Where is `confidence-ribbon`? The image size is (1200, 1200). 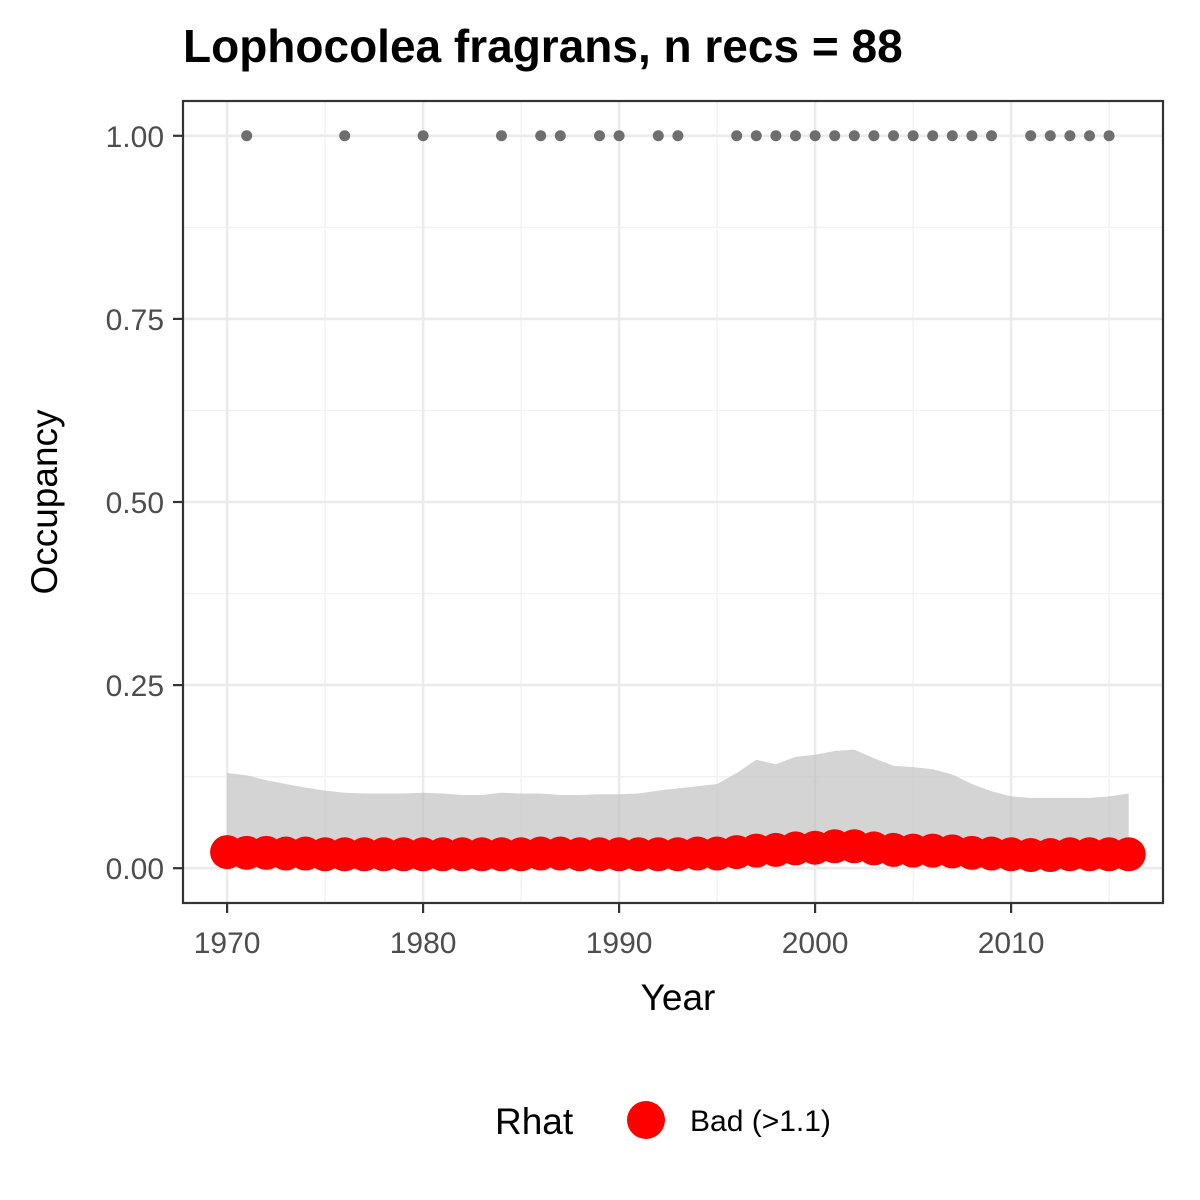
confidence-ribbon is located at coordinates (678, 804).